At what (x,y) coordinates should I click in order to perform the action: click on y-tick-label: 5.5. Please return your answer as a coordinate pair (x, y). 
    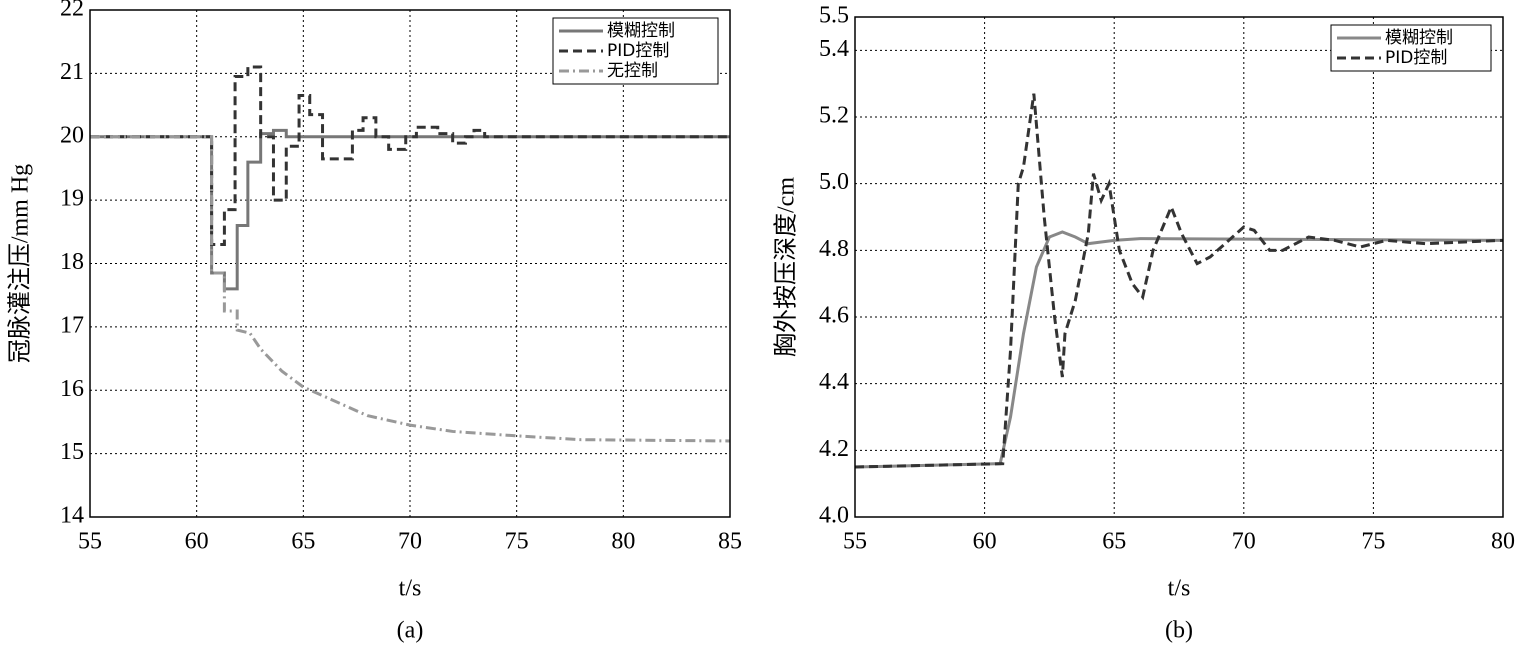
    Looking at the image, I should click on (834, 16).